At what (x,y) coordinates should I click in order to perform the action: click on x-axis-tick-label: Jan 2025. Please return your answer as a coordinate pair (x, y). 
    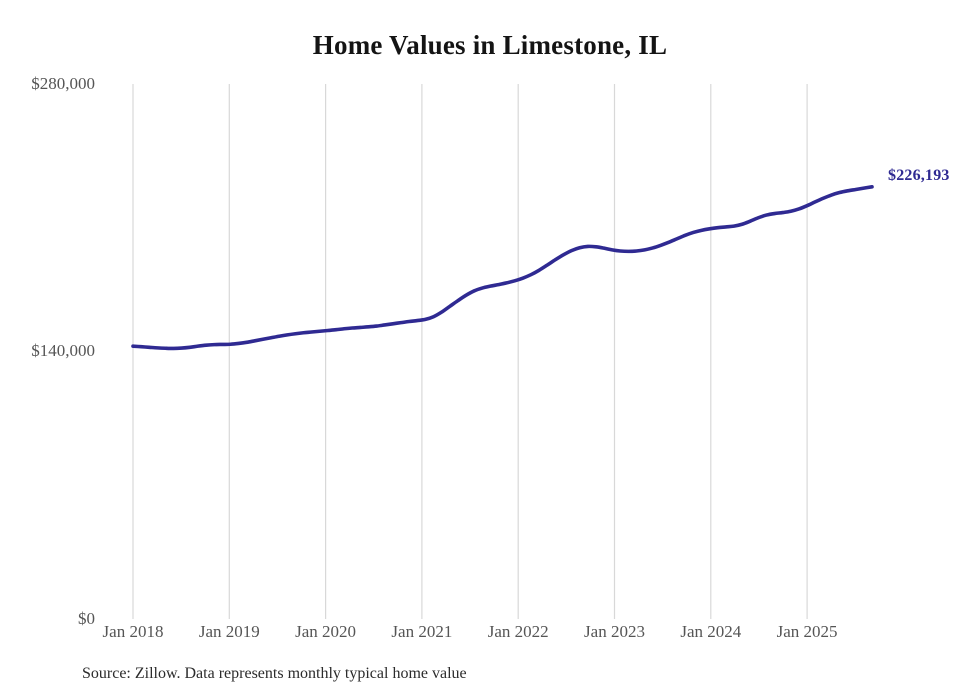
    Looking at the image, I should click on (807, 631).